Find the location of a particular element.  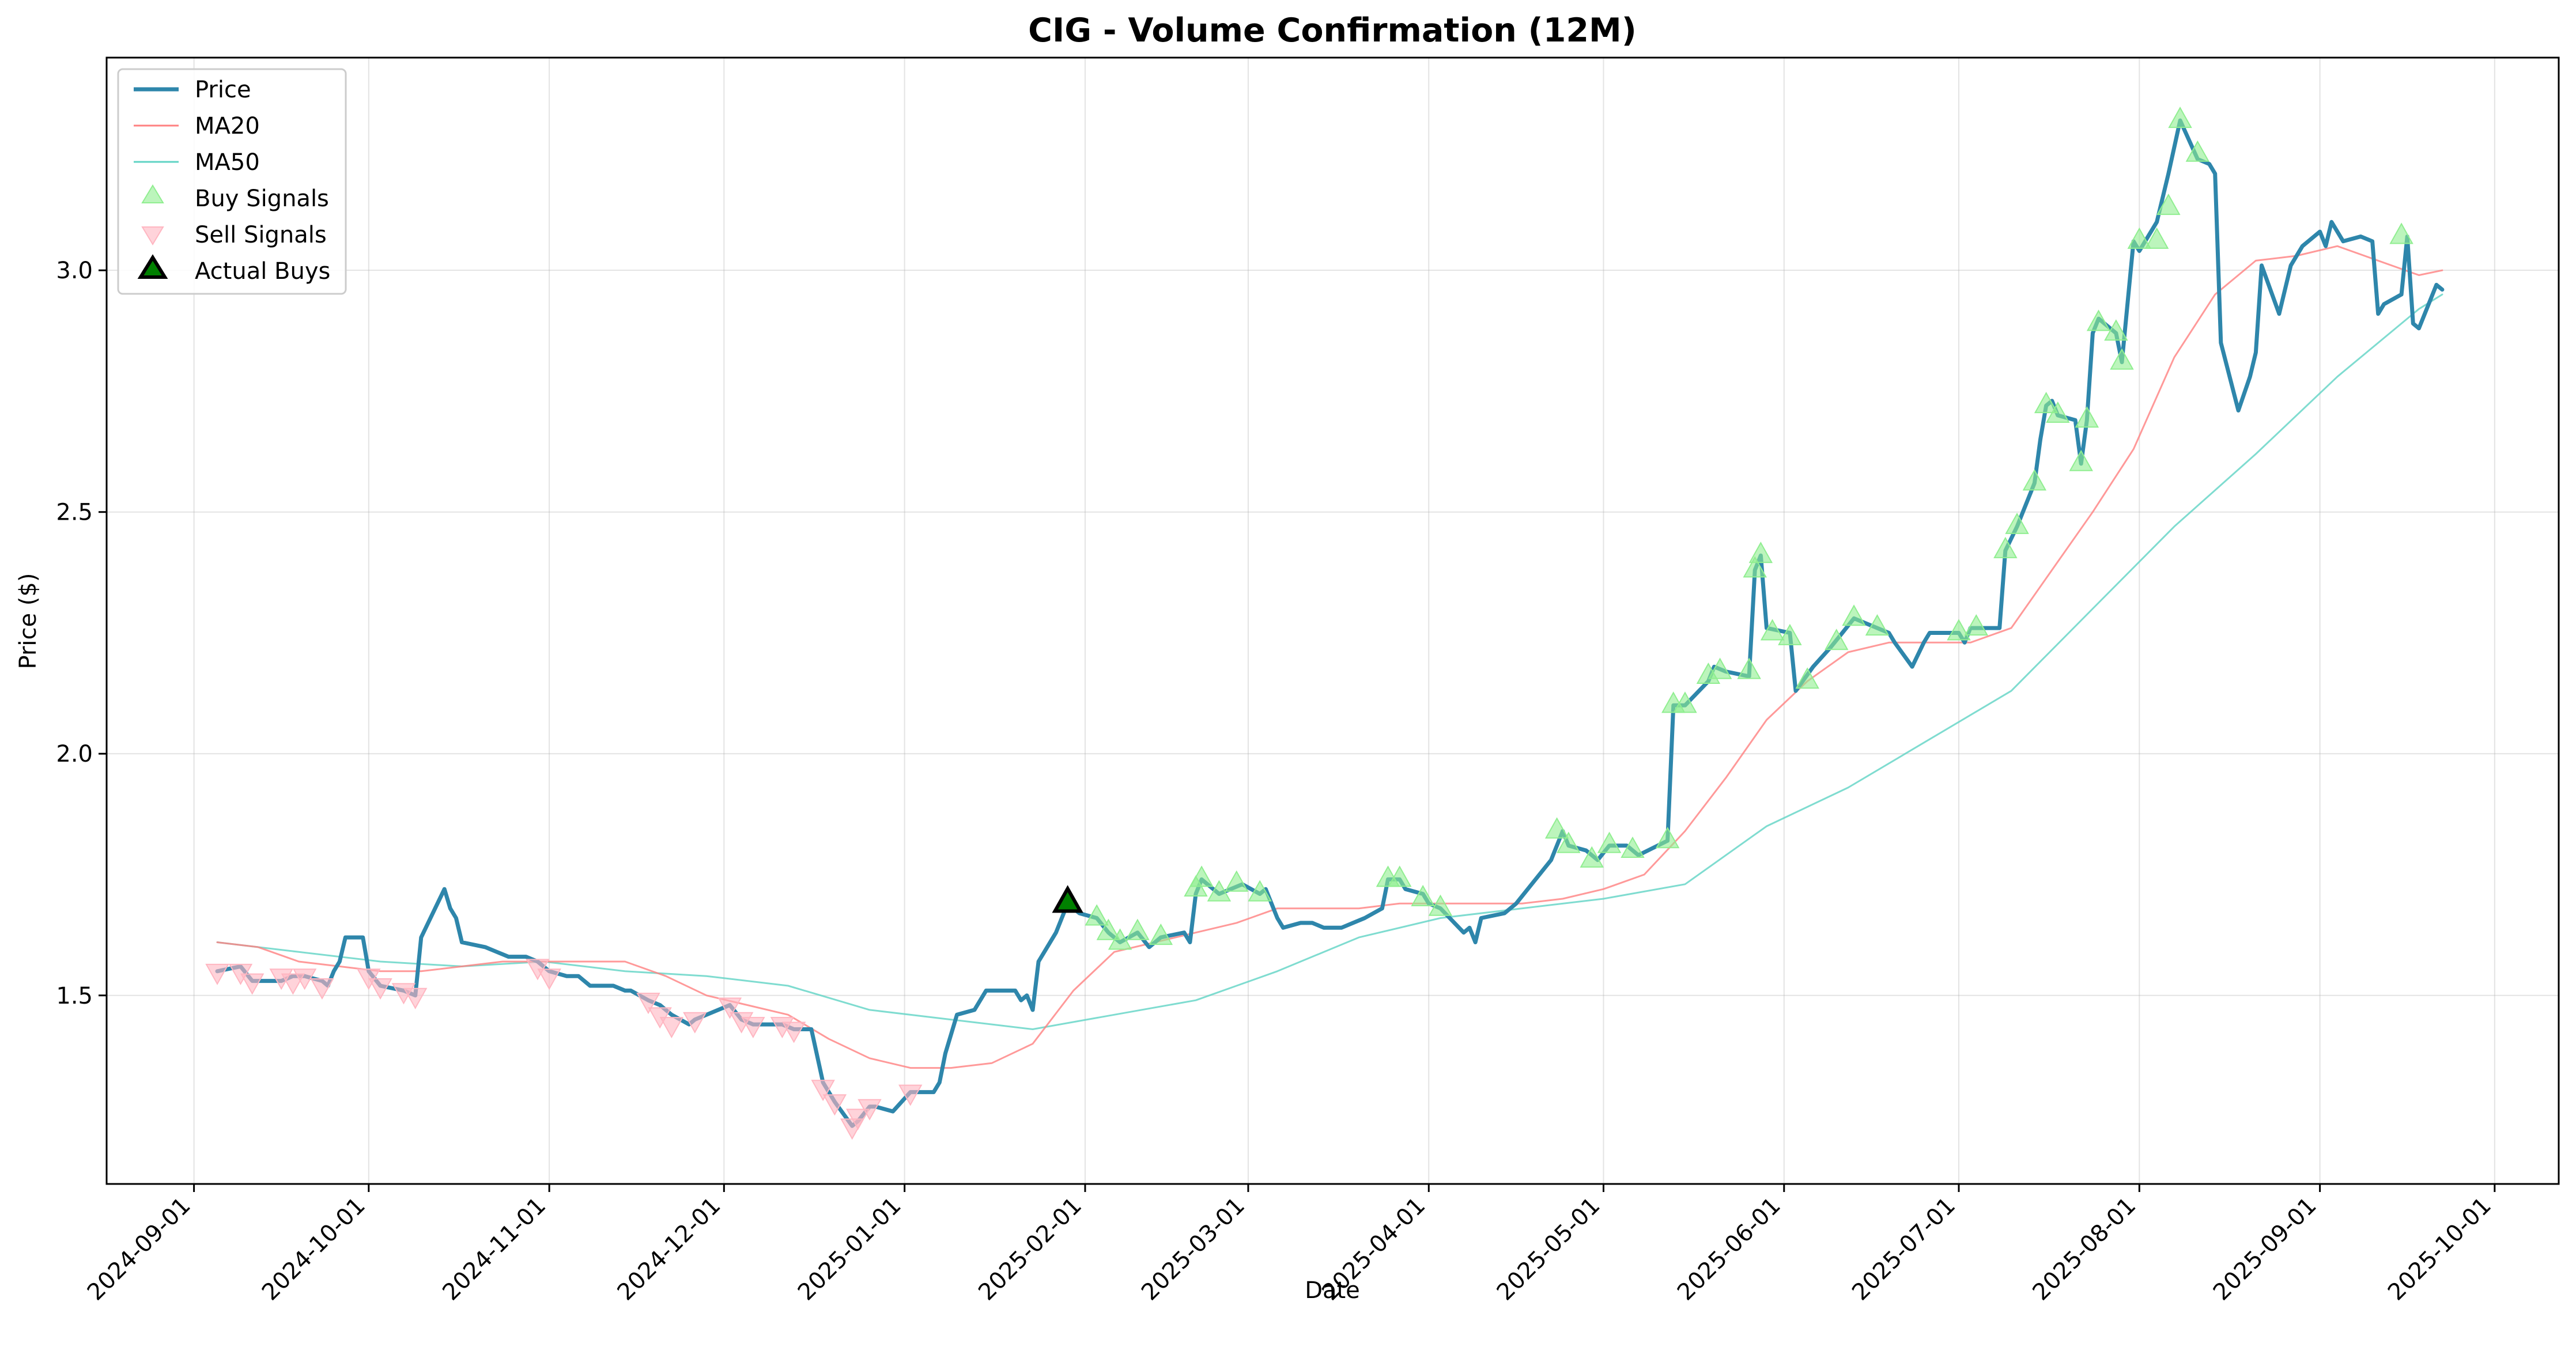

y-axis-label: Price ($) is located at coordinates (28, 621).